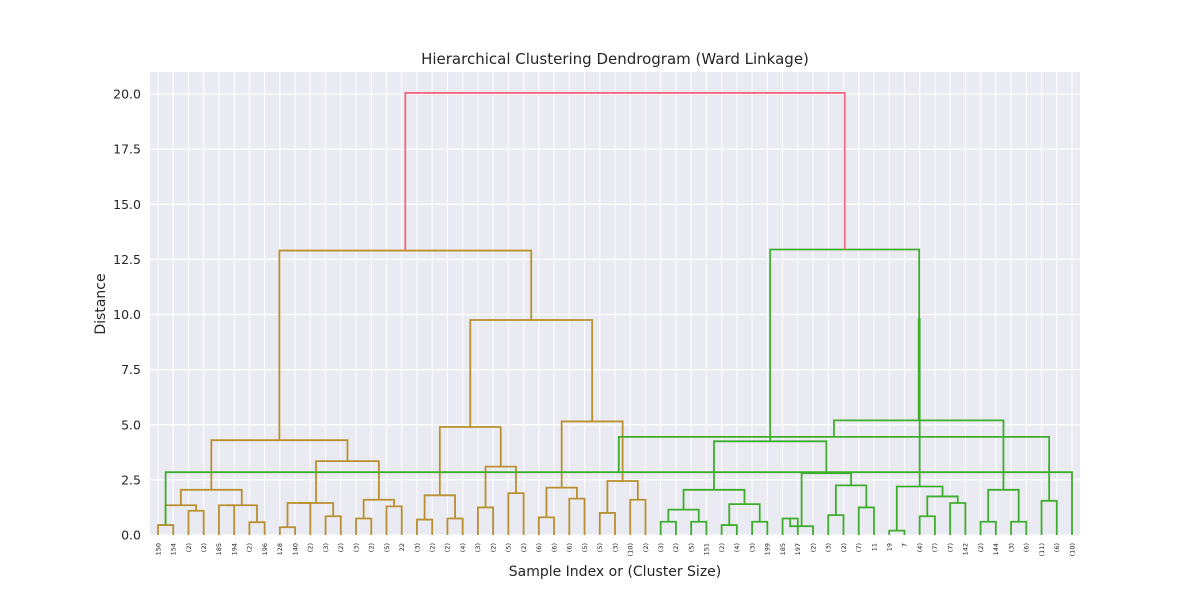 The height and width of the screenshot is (600, 1200). I want to click on y-tick-label: 10.0, so click(127, 314).